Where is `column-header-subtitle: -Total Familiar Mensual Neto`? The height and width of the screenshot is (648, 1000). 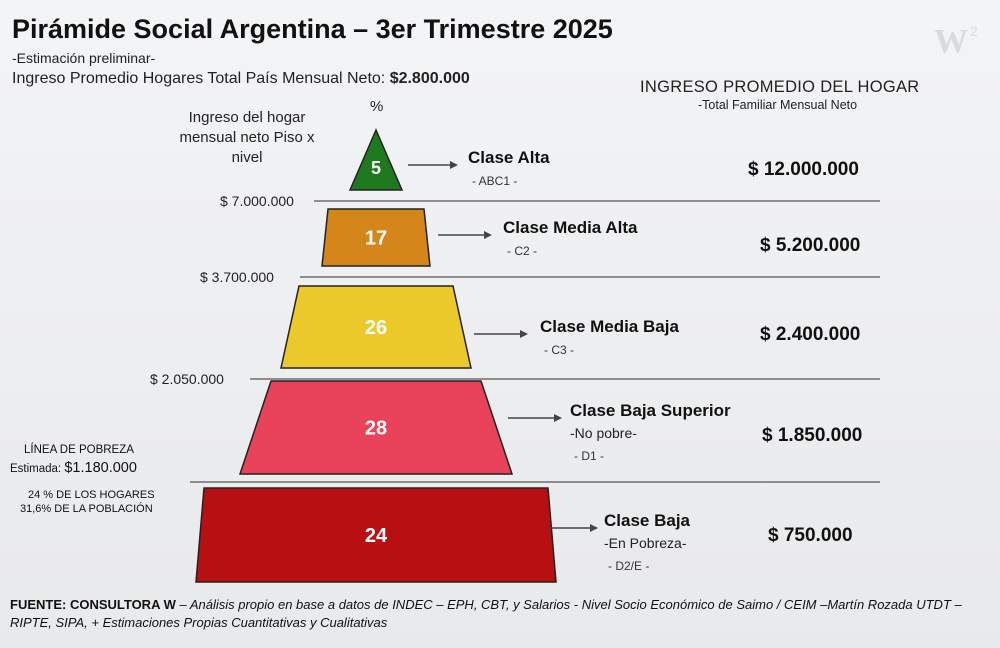 column-header-subtitle: -Total Familiar Mensual Neto is located at coordinates (778, 105).